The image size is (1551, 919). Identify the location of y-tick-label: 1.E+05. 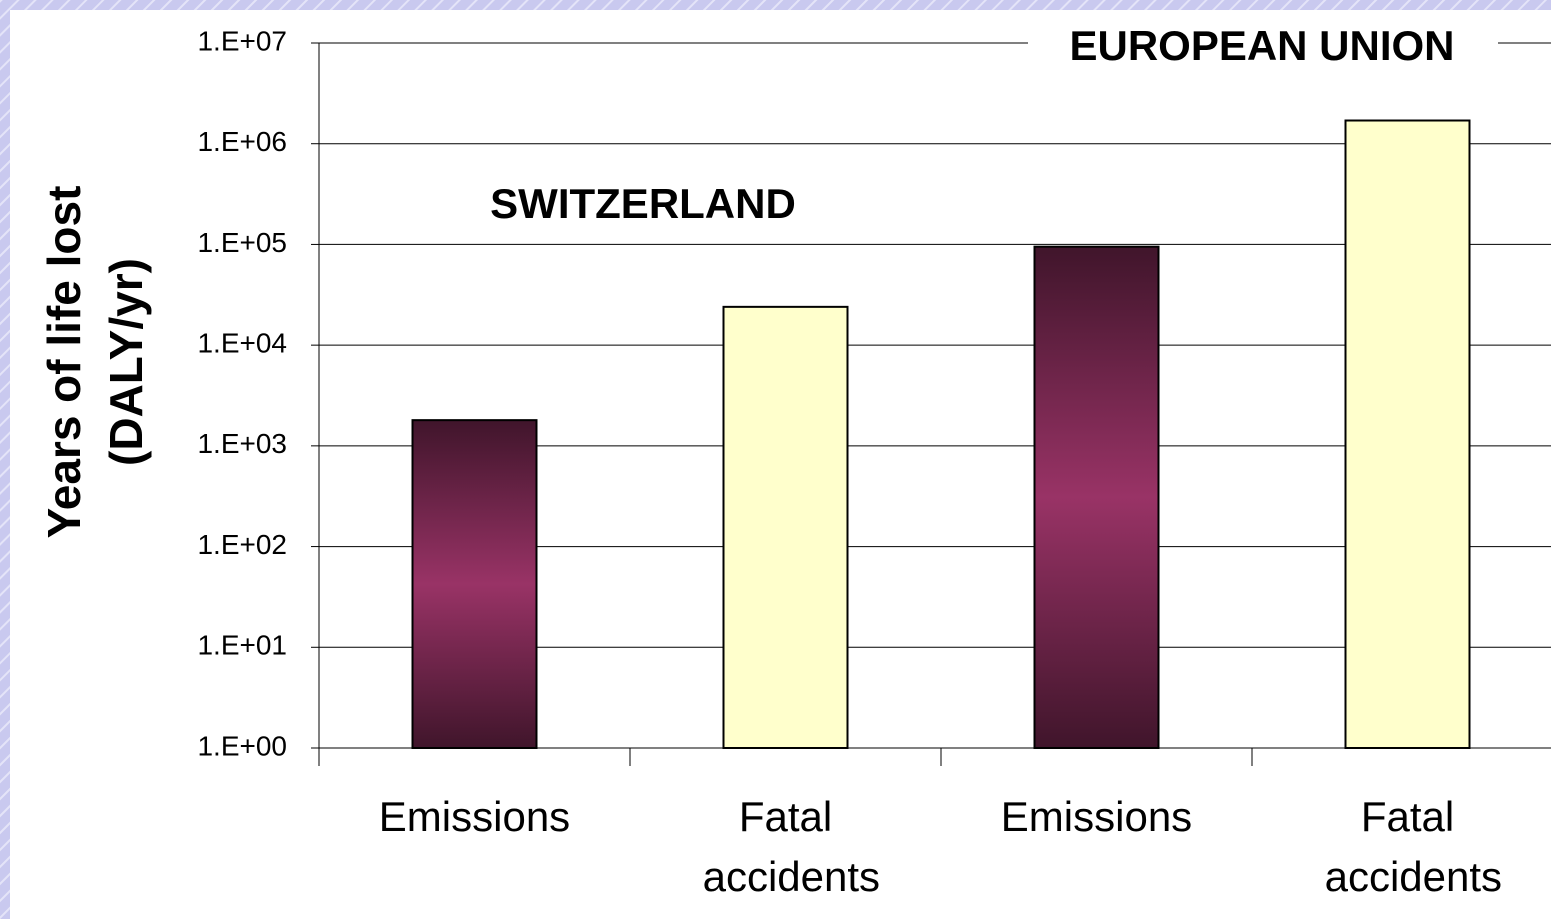
(242, 242).